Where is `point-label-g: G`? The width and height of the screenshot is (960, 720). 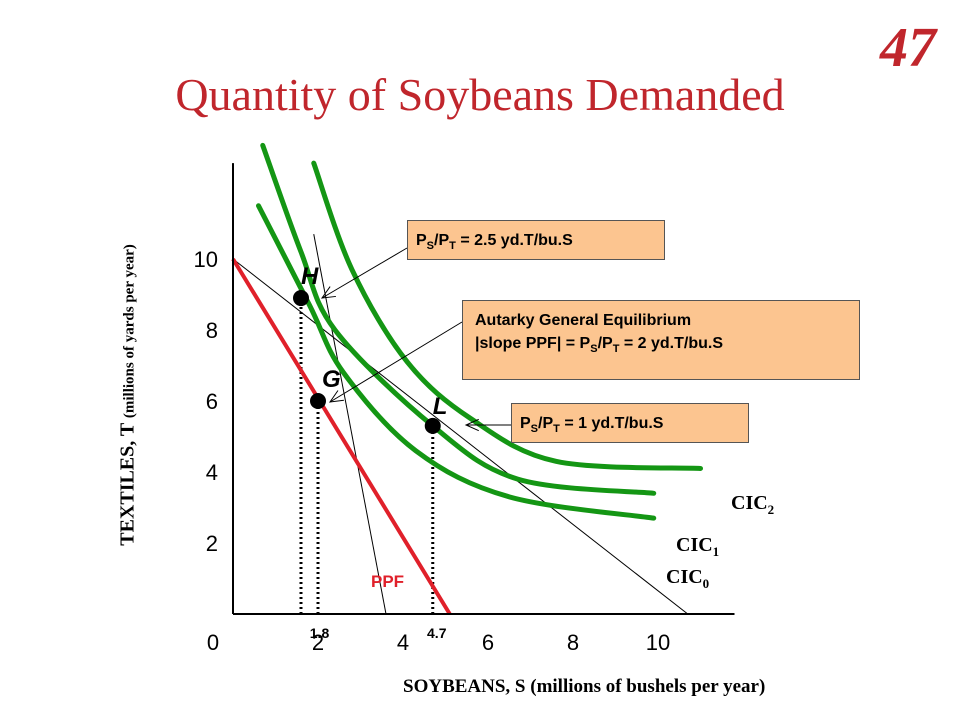 point-label-g: G is located at coordinates (331, 379).